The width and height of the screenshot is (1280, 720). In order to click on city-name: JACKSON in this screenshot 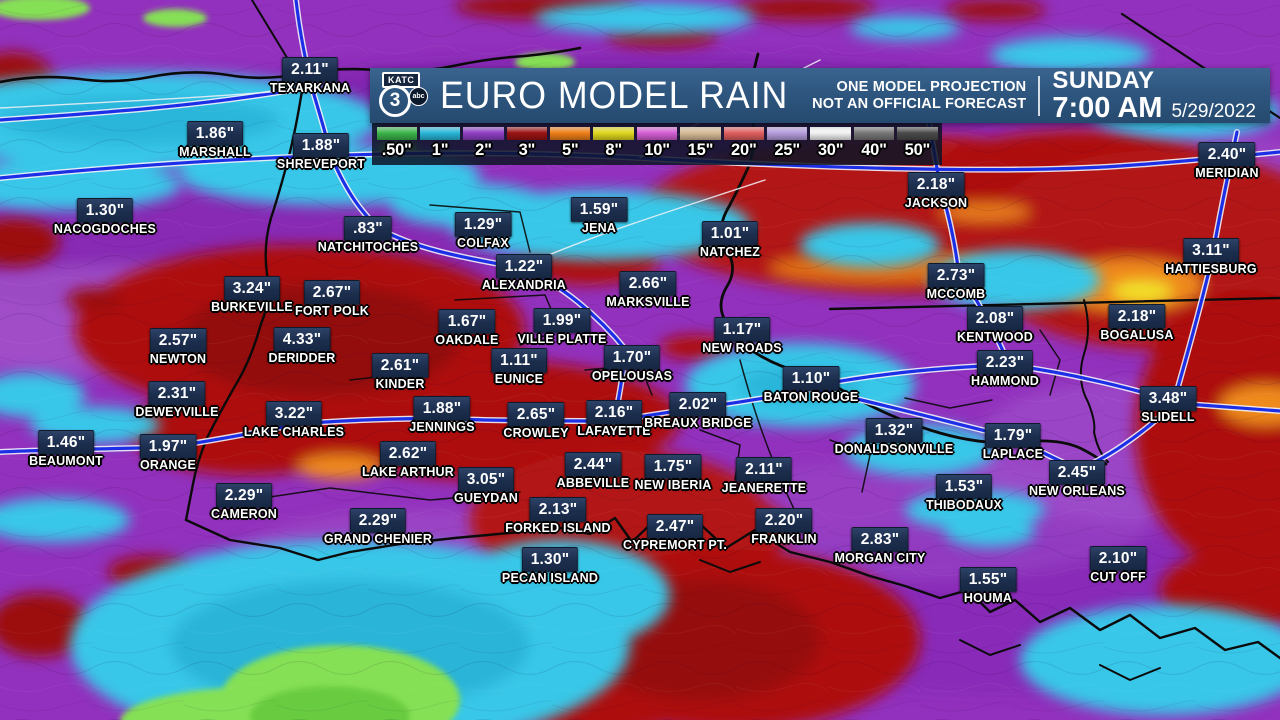, I will do `click(936, 202)`.